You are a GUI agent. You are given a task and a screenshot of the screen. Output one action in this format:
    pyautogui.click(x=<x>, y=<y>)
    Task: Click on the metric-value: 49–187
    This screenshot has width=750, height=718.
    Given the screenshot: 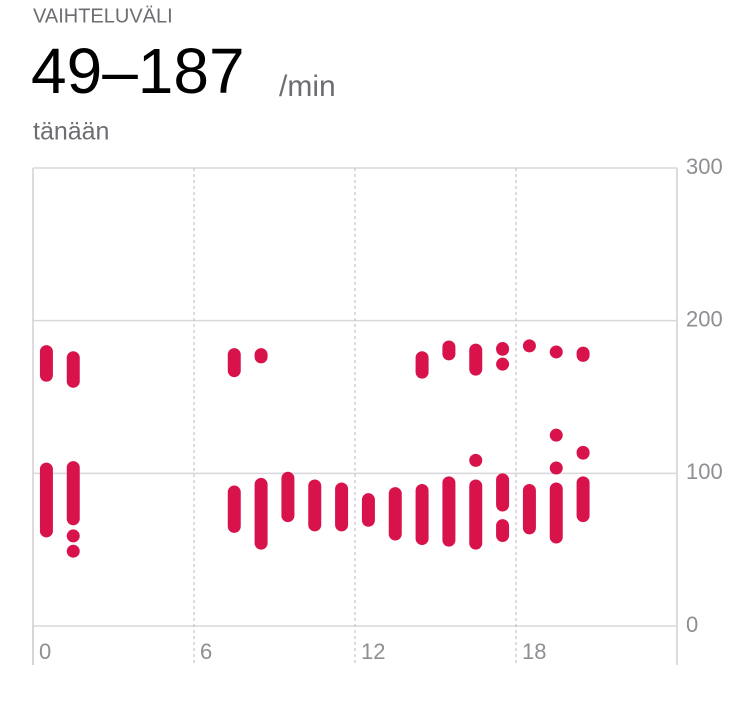 What is the action you would take?
    pyautogui.click(x=138, y=71)
    